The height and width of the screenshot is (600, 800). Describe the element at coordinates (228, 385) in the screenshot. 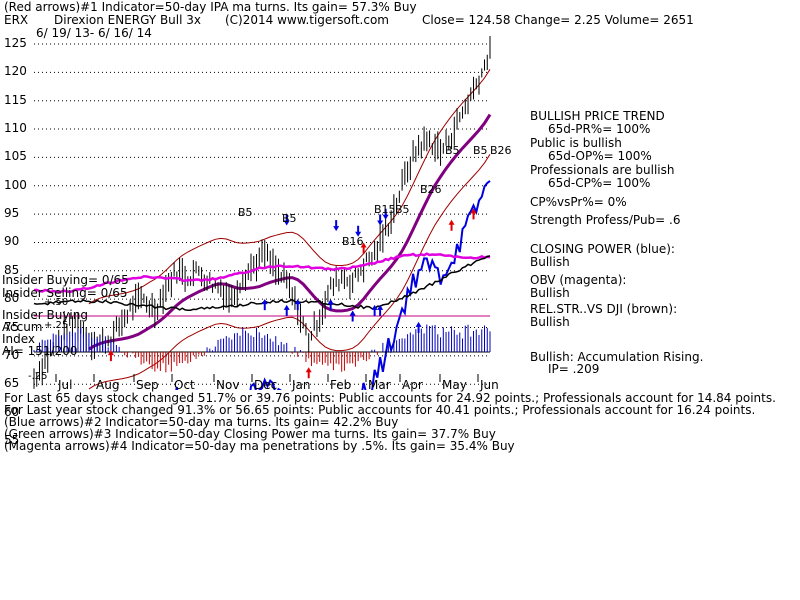

I see `month-label: Nov` at that location.